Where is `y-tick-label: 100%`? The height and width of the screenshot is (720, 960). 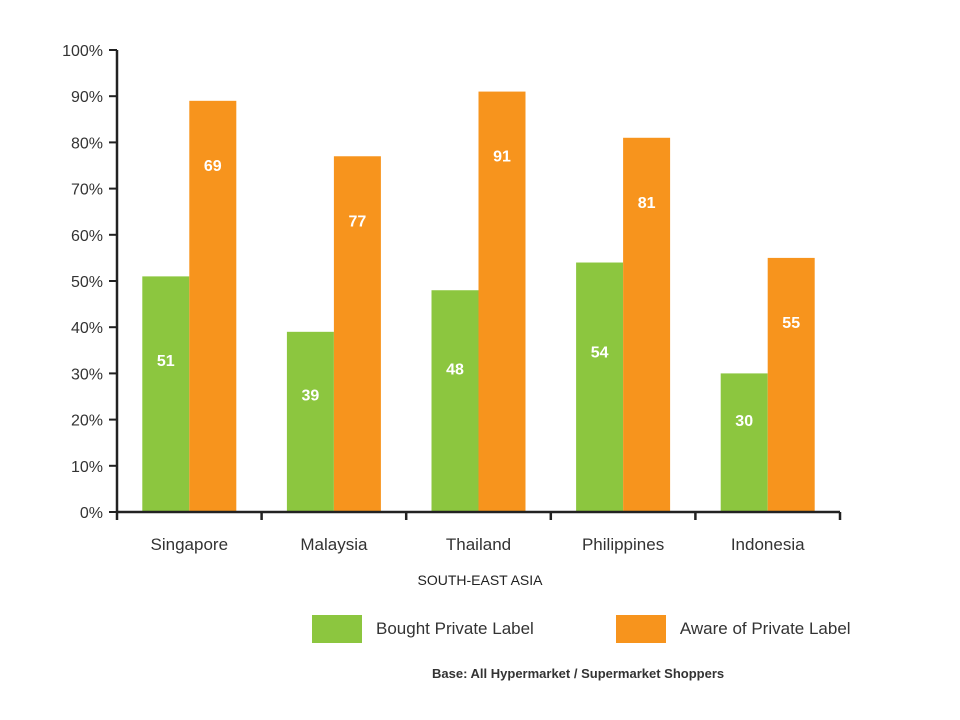 y-tick-label: 100% is located at coordinates (82, 51).